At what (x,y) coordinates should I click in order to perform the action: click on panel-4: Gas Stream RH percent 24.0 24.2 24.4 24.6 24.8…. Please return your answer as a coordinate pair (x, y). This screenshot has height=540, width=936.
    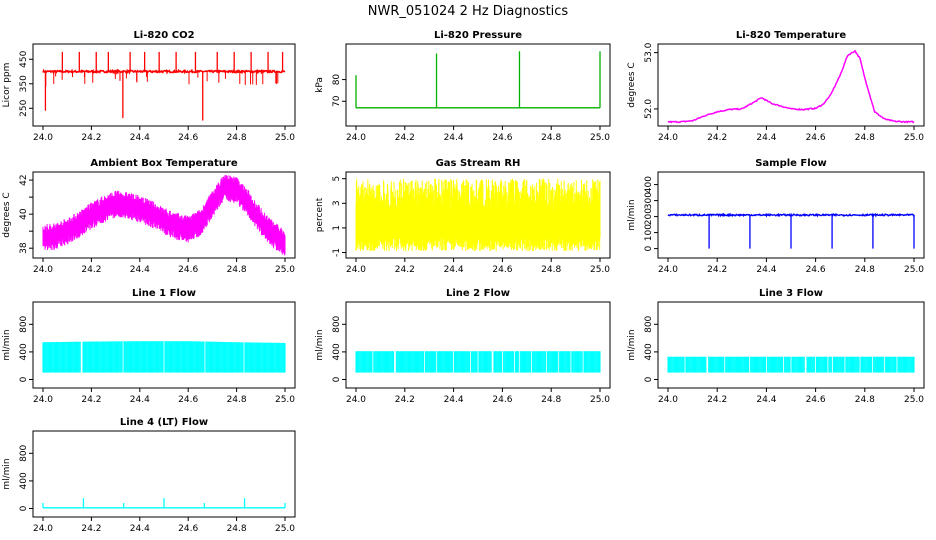
    Looking at the image, I should click on (463, 216).